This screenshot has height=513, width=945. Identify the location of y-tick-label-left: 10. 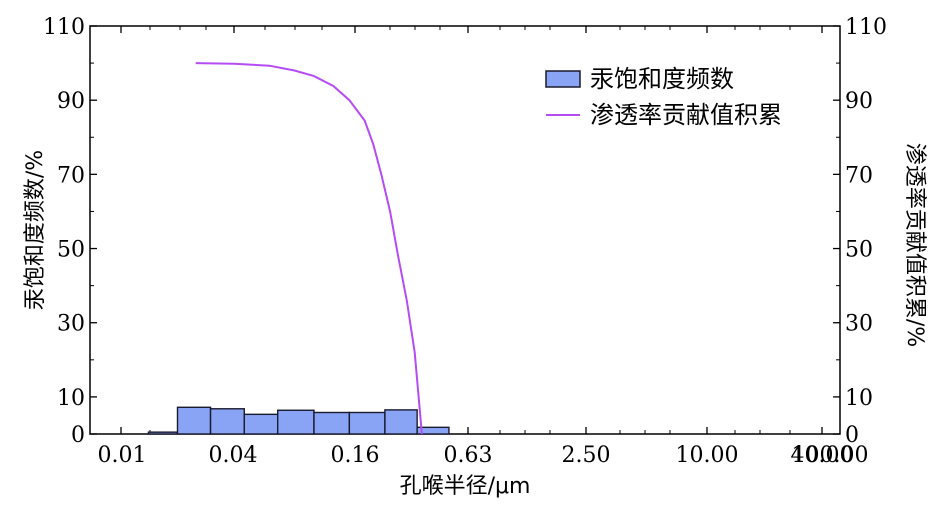
(71, 398).